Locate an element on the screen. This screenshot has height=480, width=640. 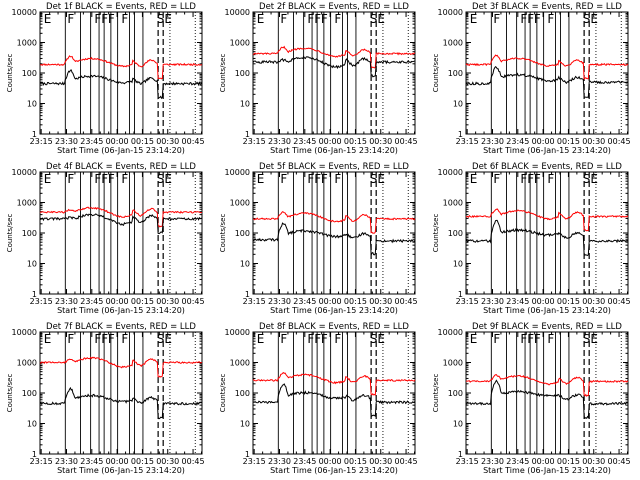
plot-title: Det 8f BLACK = Events, RED = LLD is located at coordinates (334, 327).